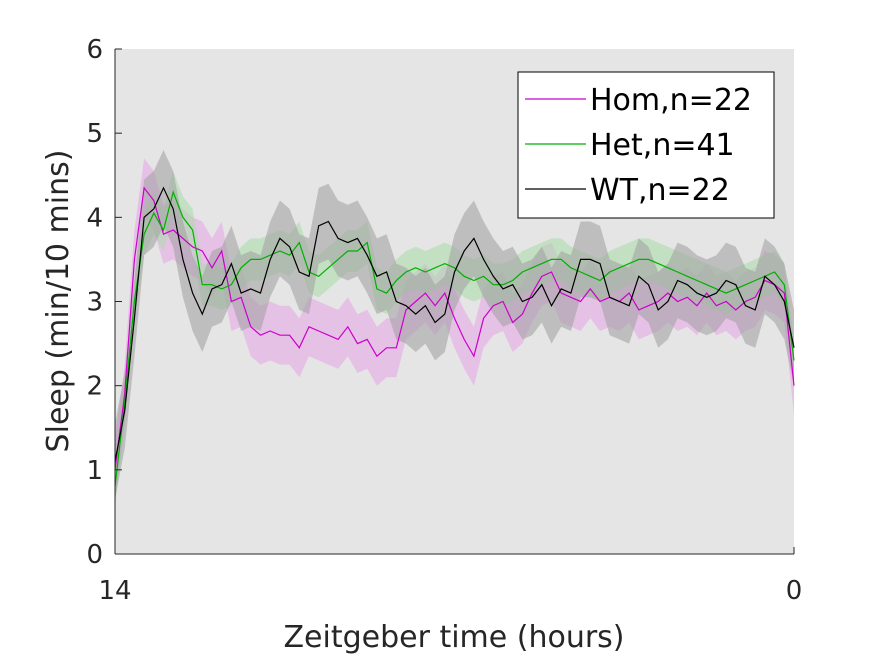 The height and width of the screenshot is (656, 875). I want to click on legend-box, so click(646, 145).